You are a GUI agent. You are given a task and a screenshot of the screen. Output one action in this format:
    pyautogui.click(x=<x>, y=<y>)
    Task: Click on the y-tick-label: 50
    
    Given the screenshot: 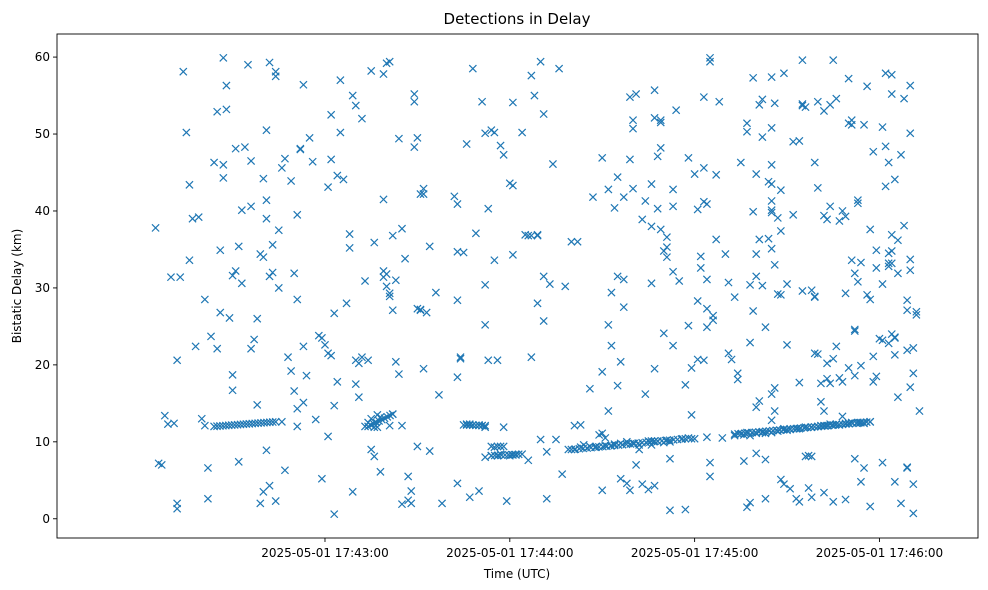 What is the action you would take?
    pyautogui.click(x=42, y=134)
    